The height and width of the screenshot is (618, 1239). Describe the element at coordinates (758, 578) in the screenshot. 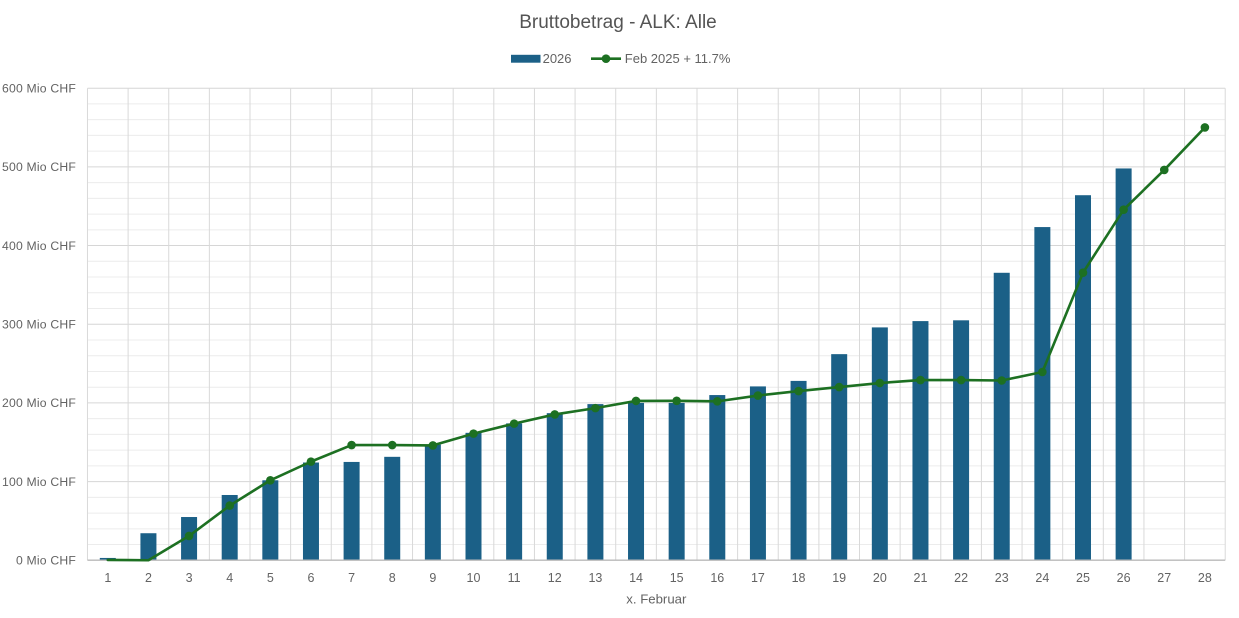

I see `svg-text: 17` at that location.